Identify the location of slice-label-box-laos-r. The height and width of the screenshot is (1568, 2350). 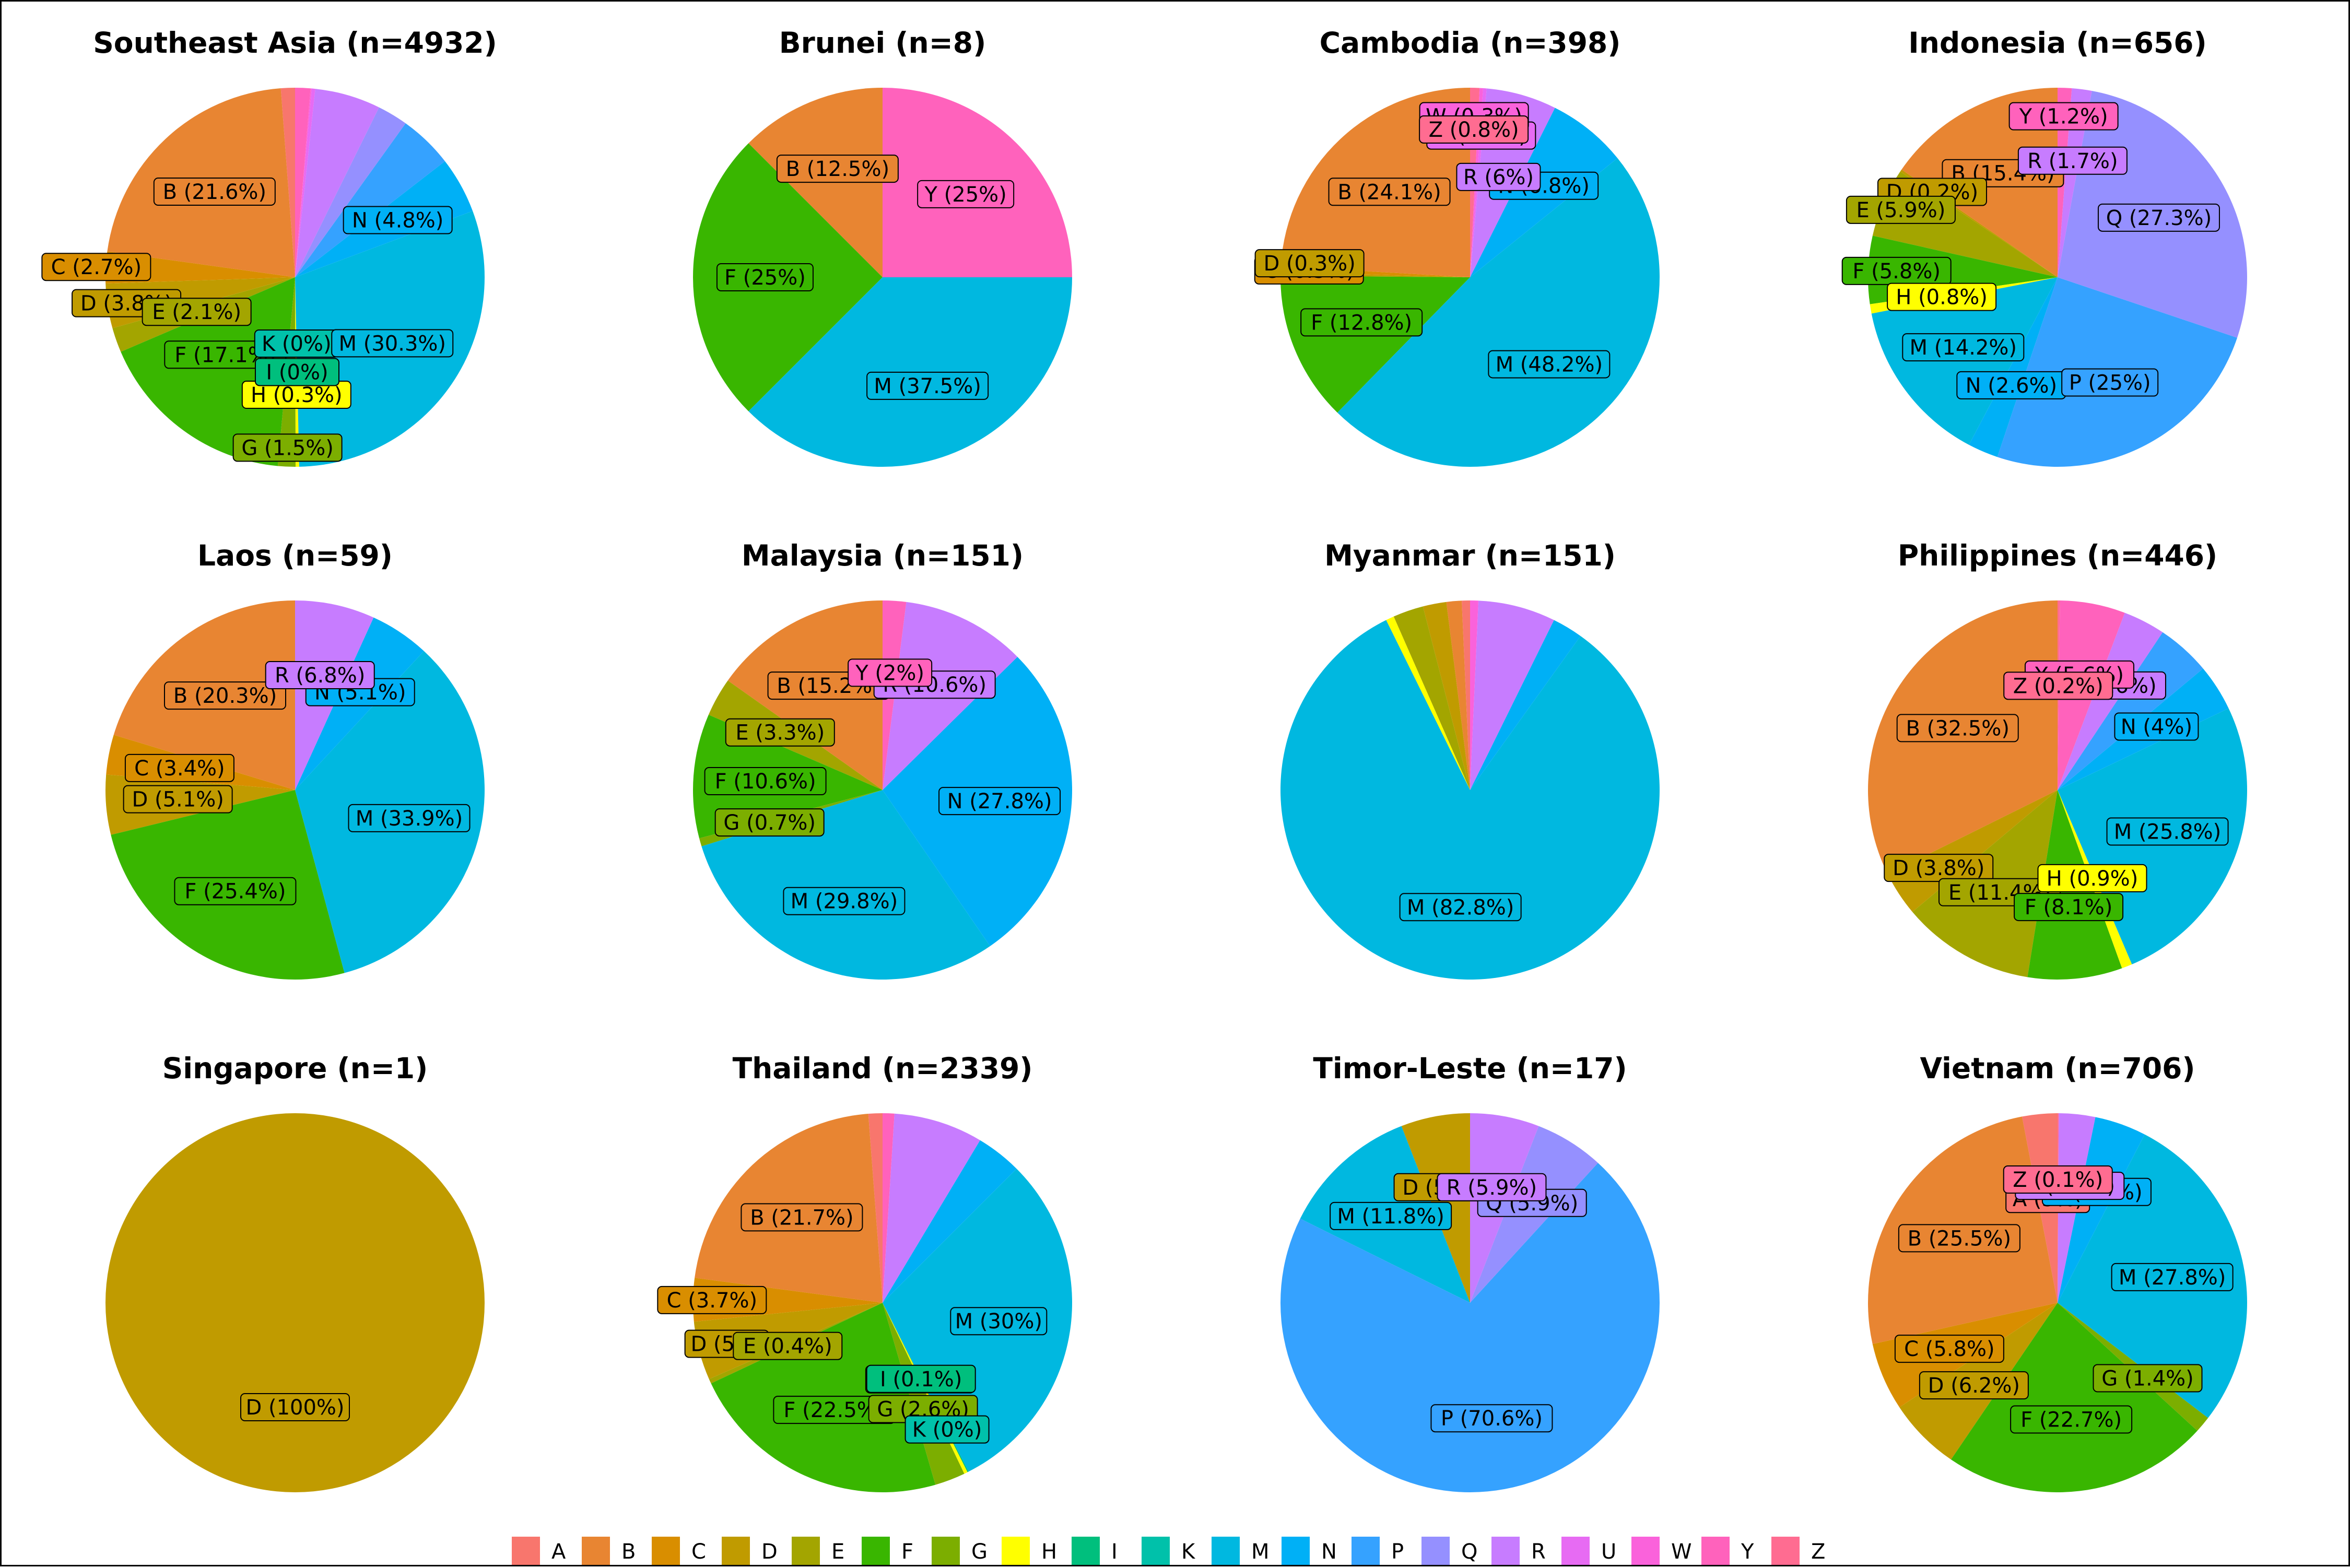
(320, 675).